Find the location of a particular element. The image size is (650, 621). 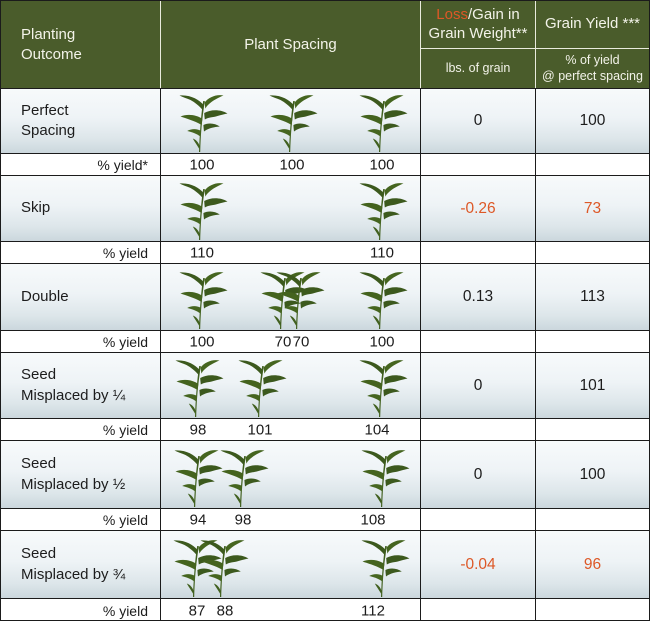

grain-value-cell: 73 is located at coordinates (592, 209).